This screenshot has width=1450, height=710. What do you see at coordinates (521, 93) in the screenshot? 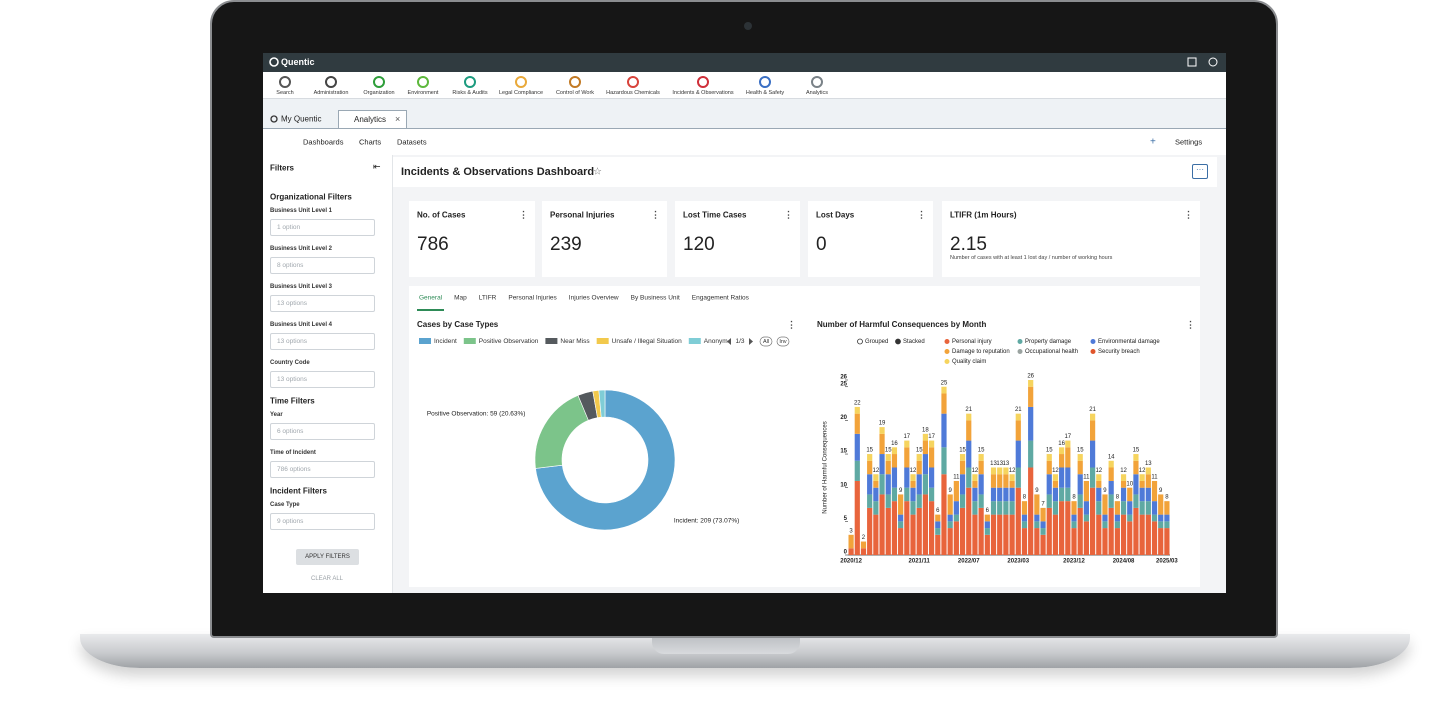
I see `nav-item: Legal Compliance` at bounding box center [521, 93].